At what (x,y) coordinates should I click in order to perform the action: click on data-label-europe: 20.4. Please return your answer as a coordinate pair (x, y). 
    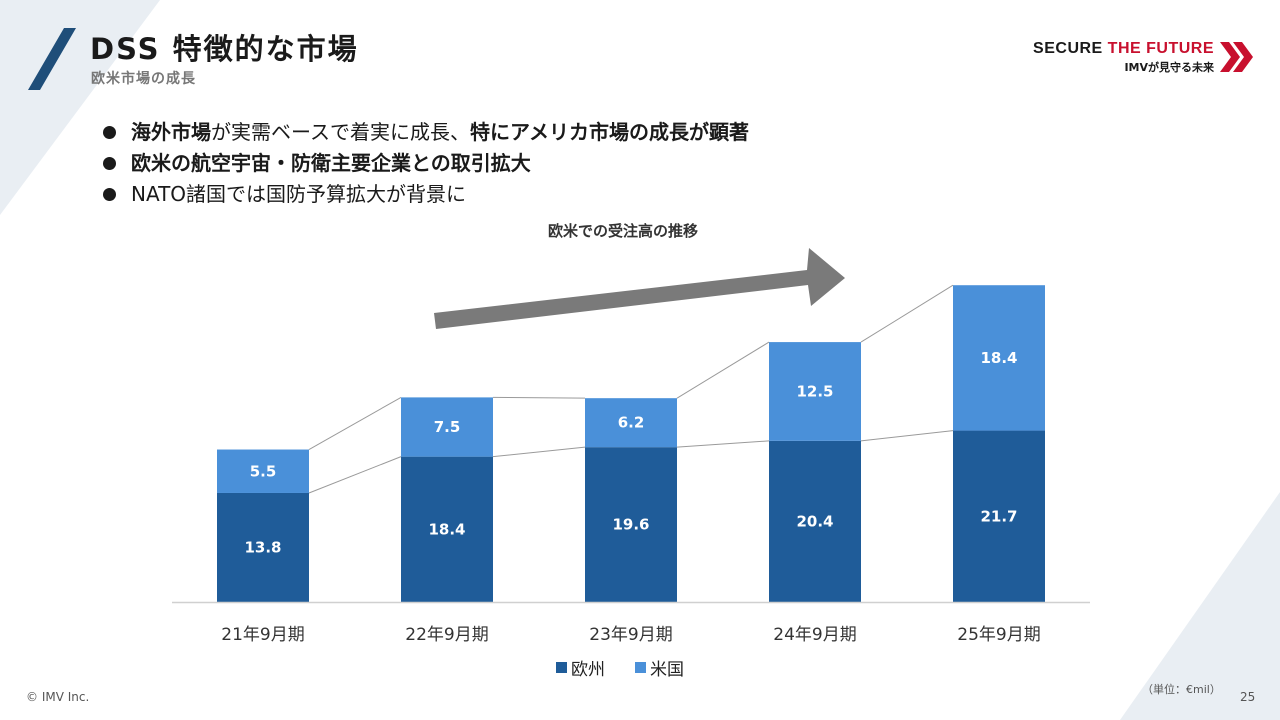
    Looking at the image, I should click on (814, 521).